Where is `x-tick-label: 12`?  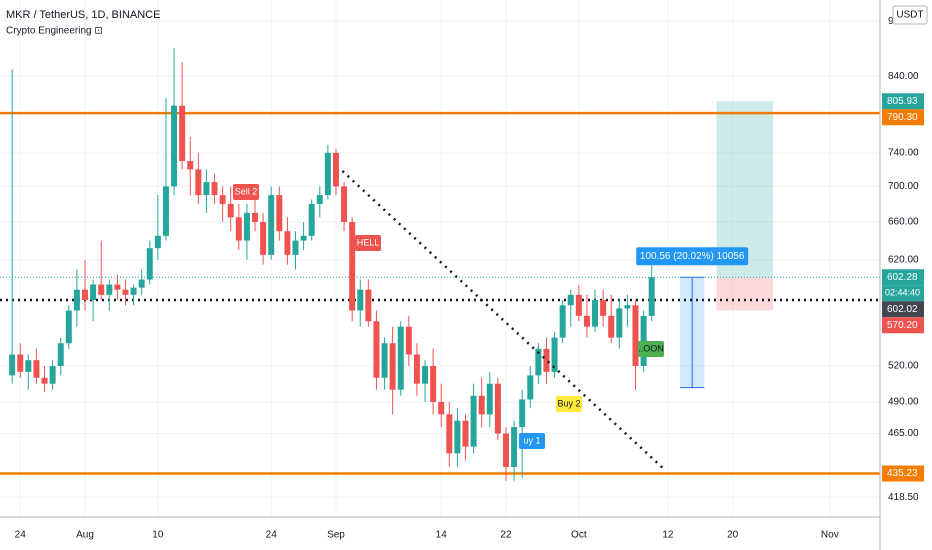
x-tick-label: 12 is located at coordinates (668, 535).